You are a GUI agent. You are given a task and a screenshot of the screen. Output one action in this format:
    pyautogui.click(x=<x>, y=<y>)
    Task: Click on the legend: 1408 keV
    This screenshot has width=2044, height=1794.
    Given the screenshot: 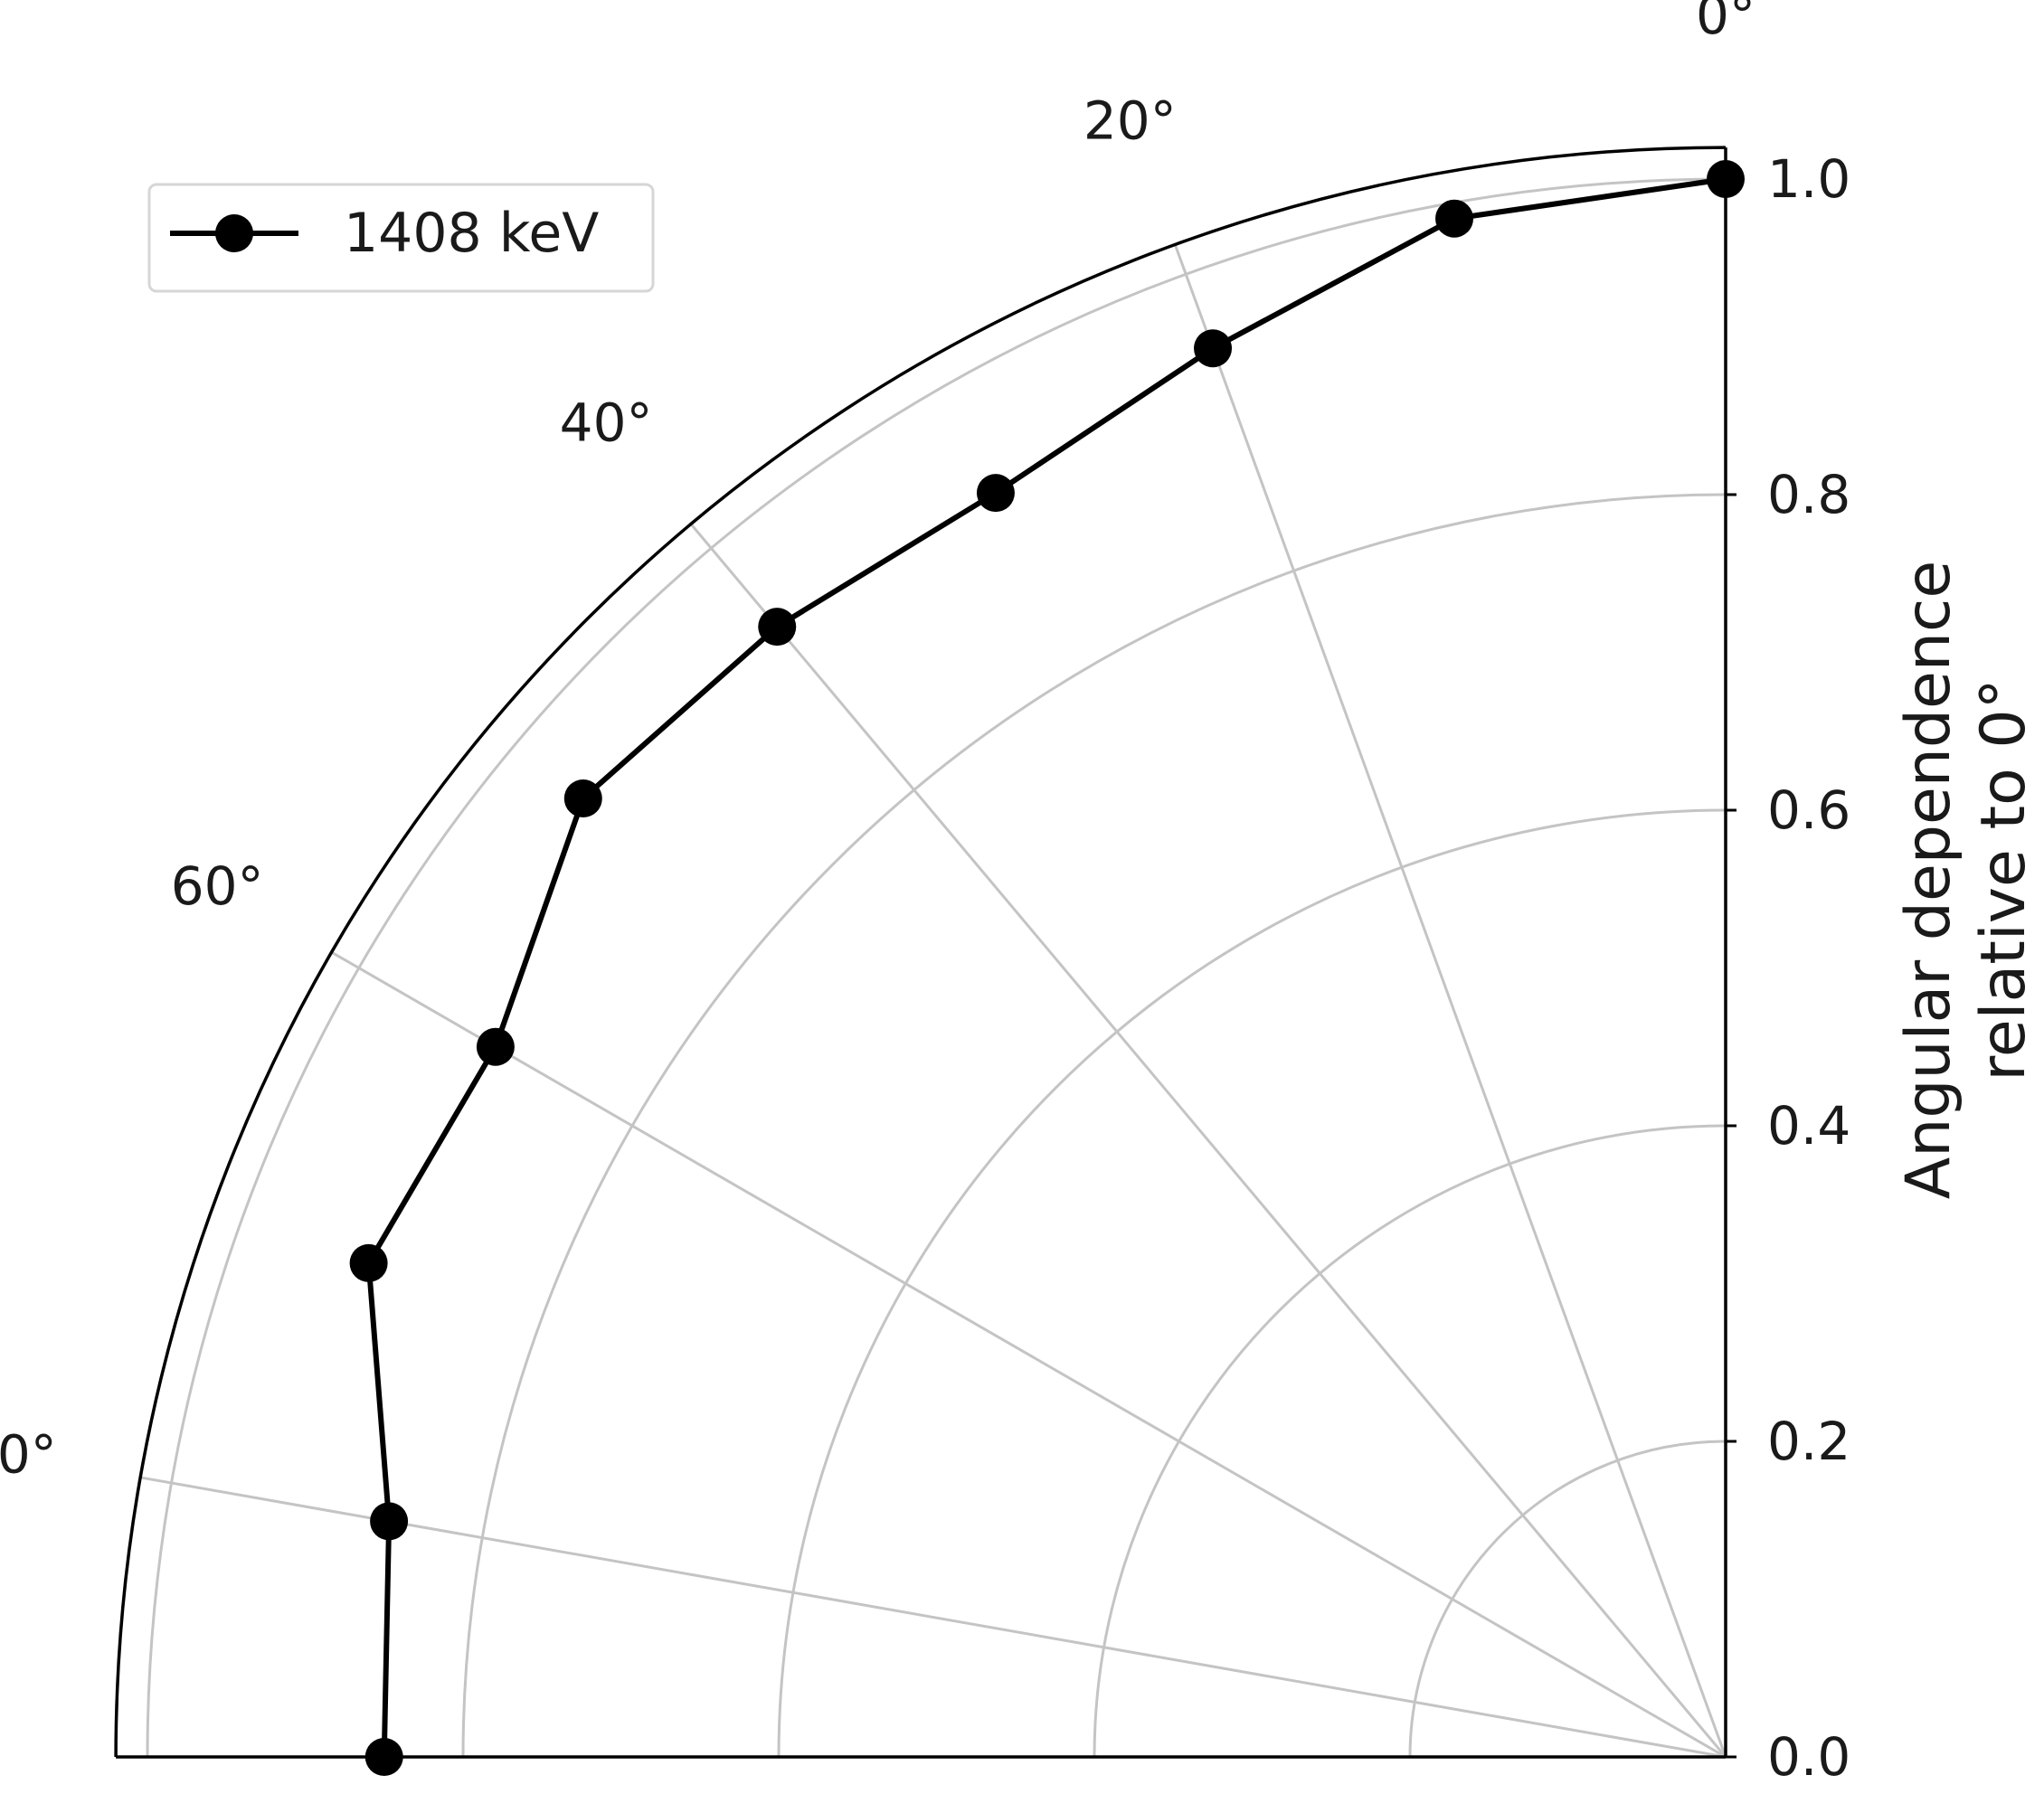 What is the action you would take?
    pyautogui.click(x=401, y=238)
    